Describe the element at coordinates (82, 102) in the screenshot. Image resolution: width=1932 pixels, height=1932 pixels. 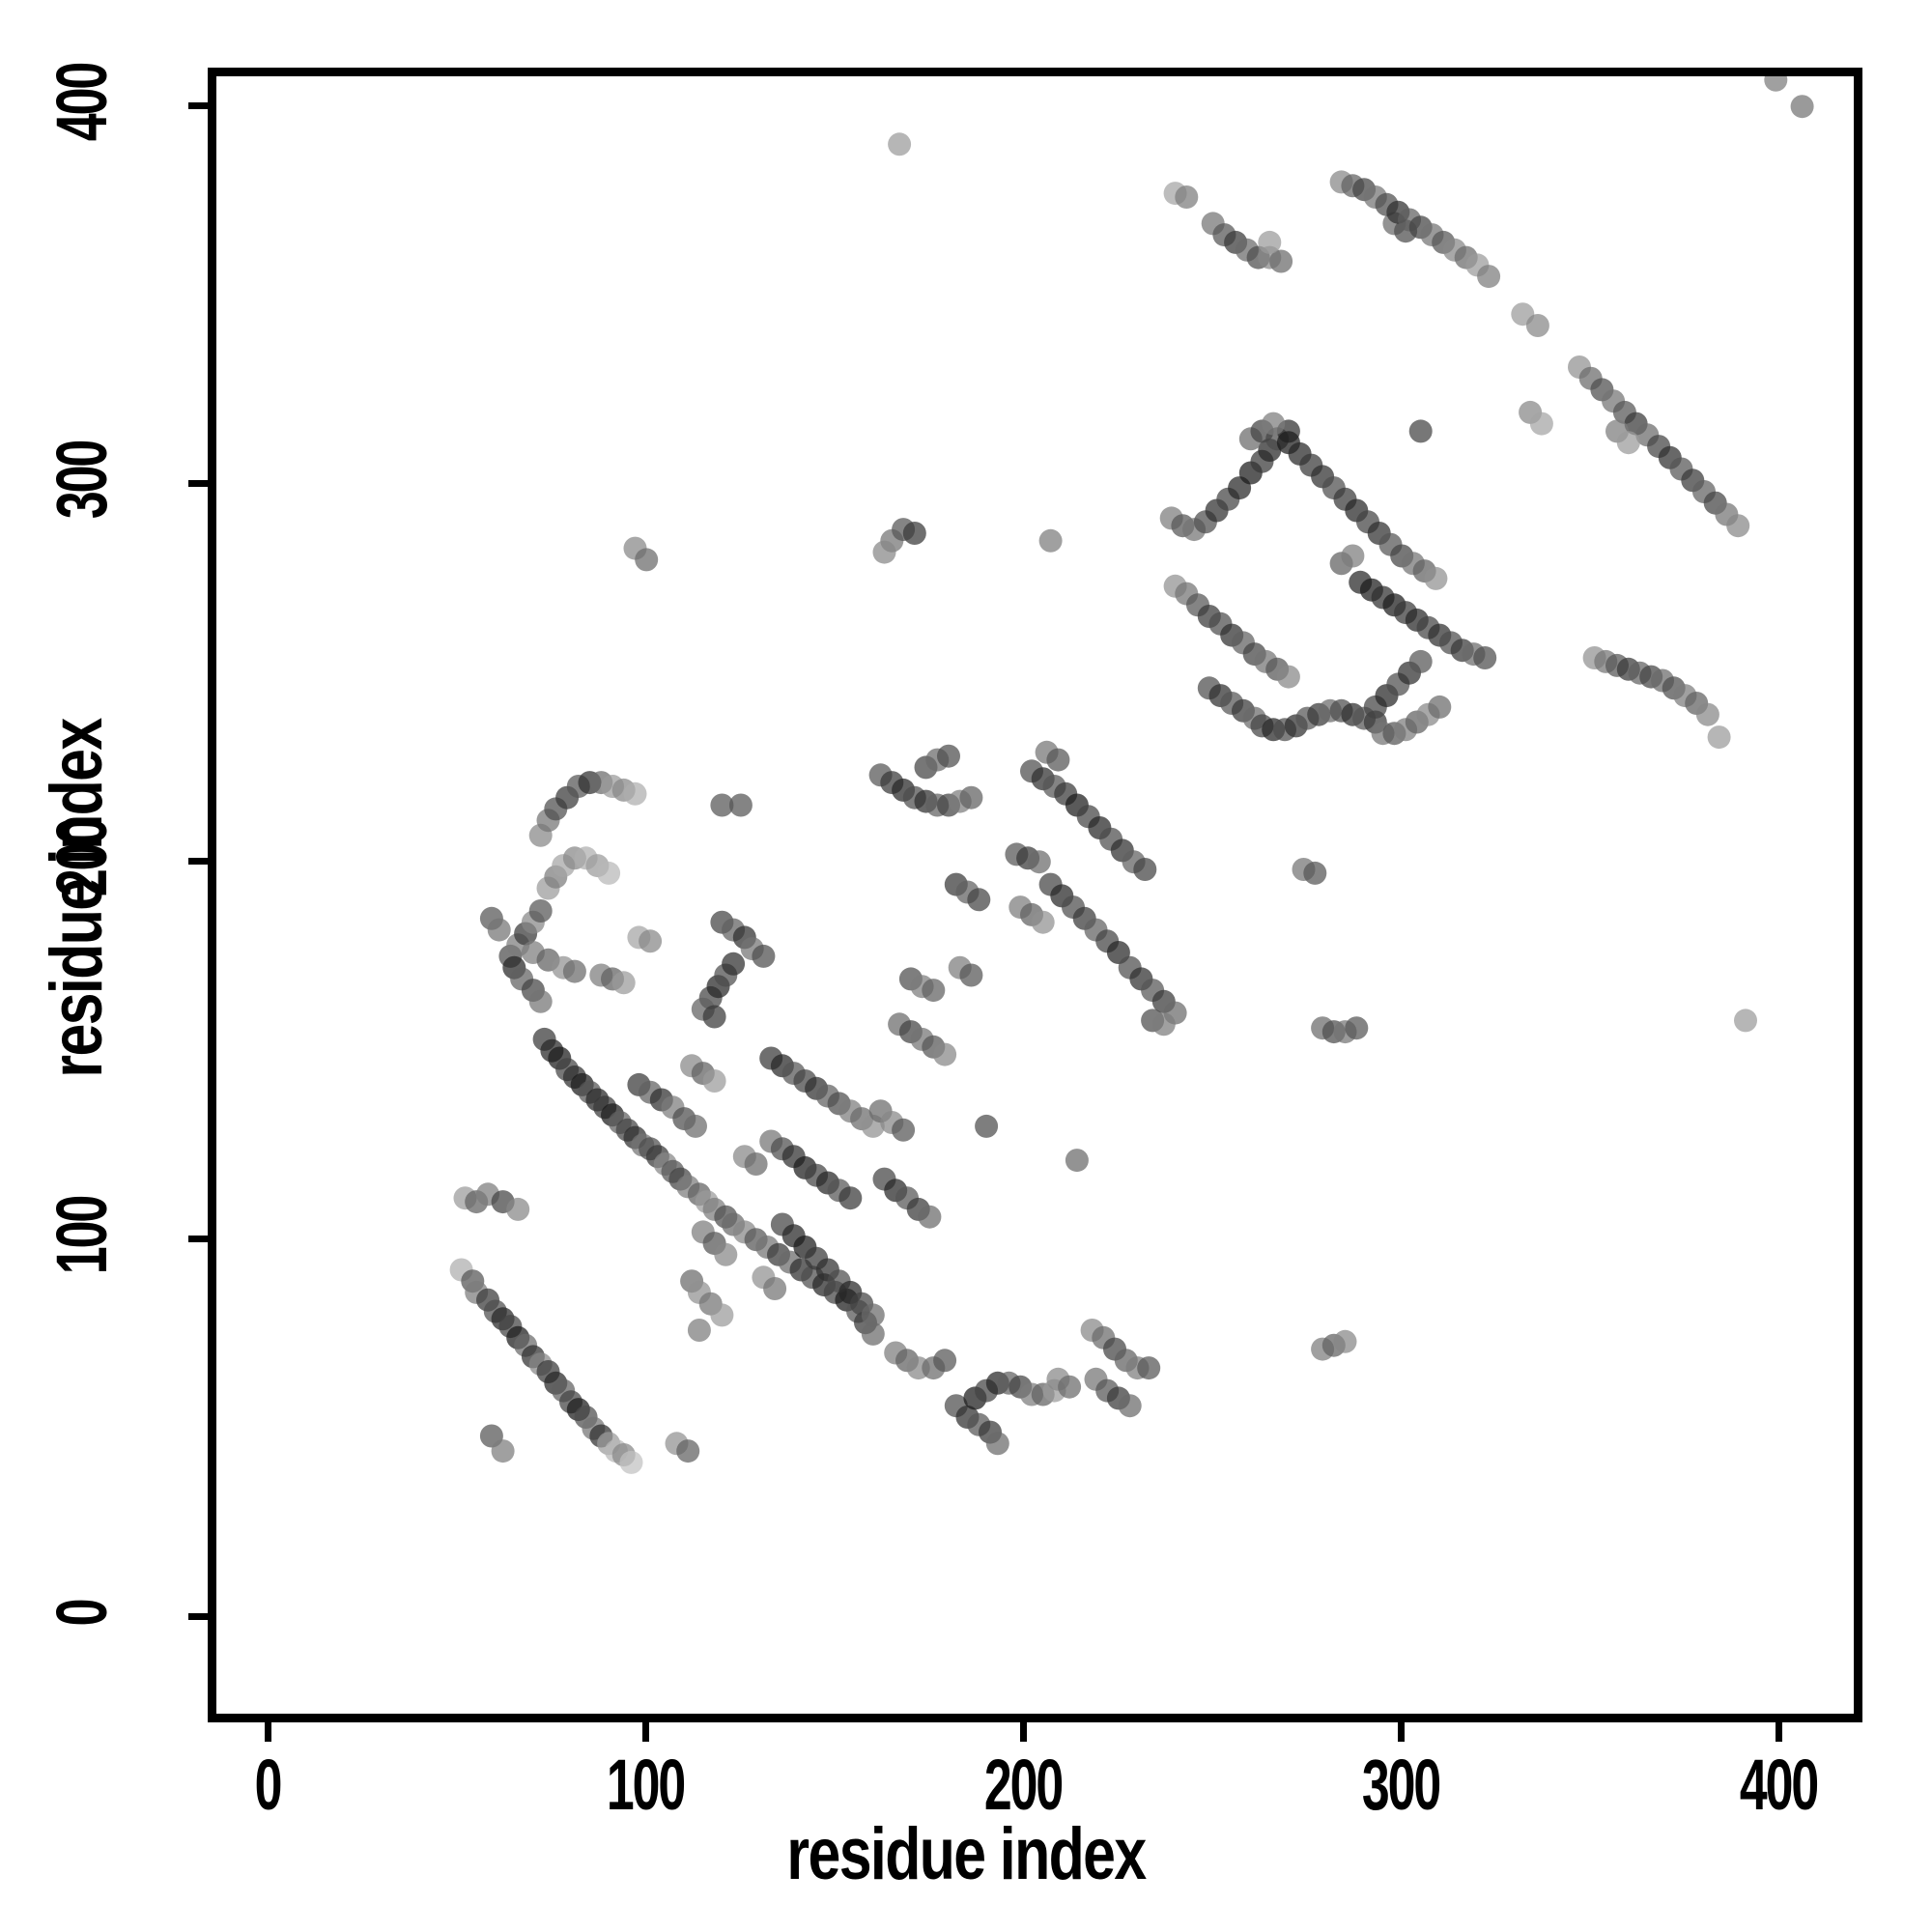
I see `y-axis-tick-label: 400` at that location.